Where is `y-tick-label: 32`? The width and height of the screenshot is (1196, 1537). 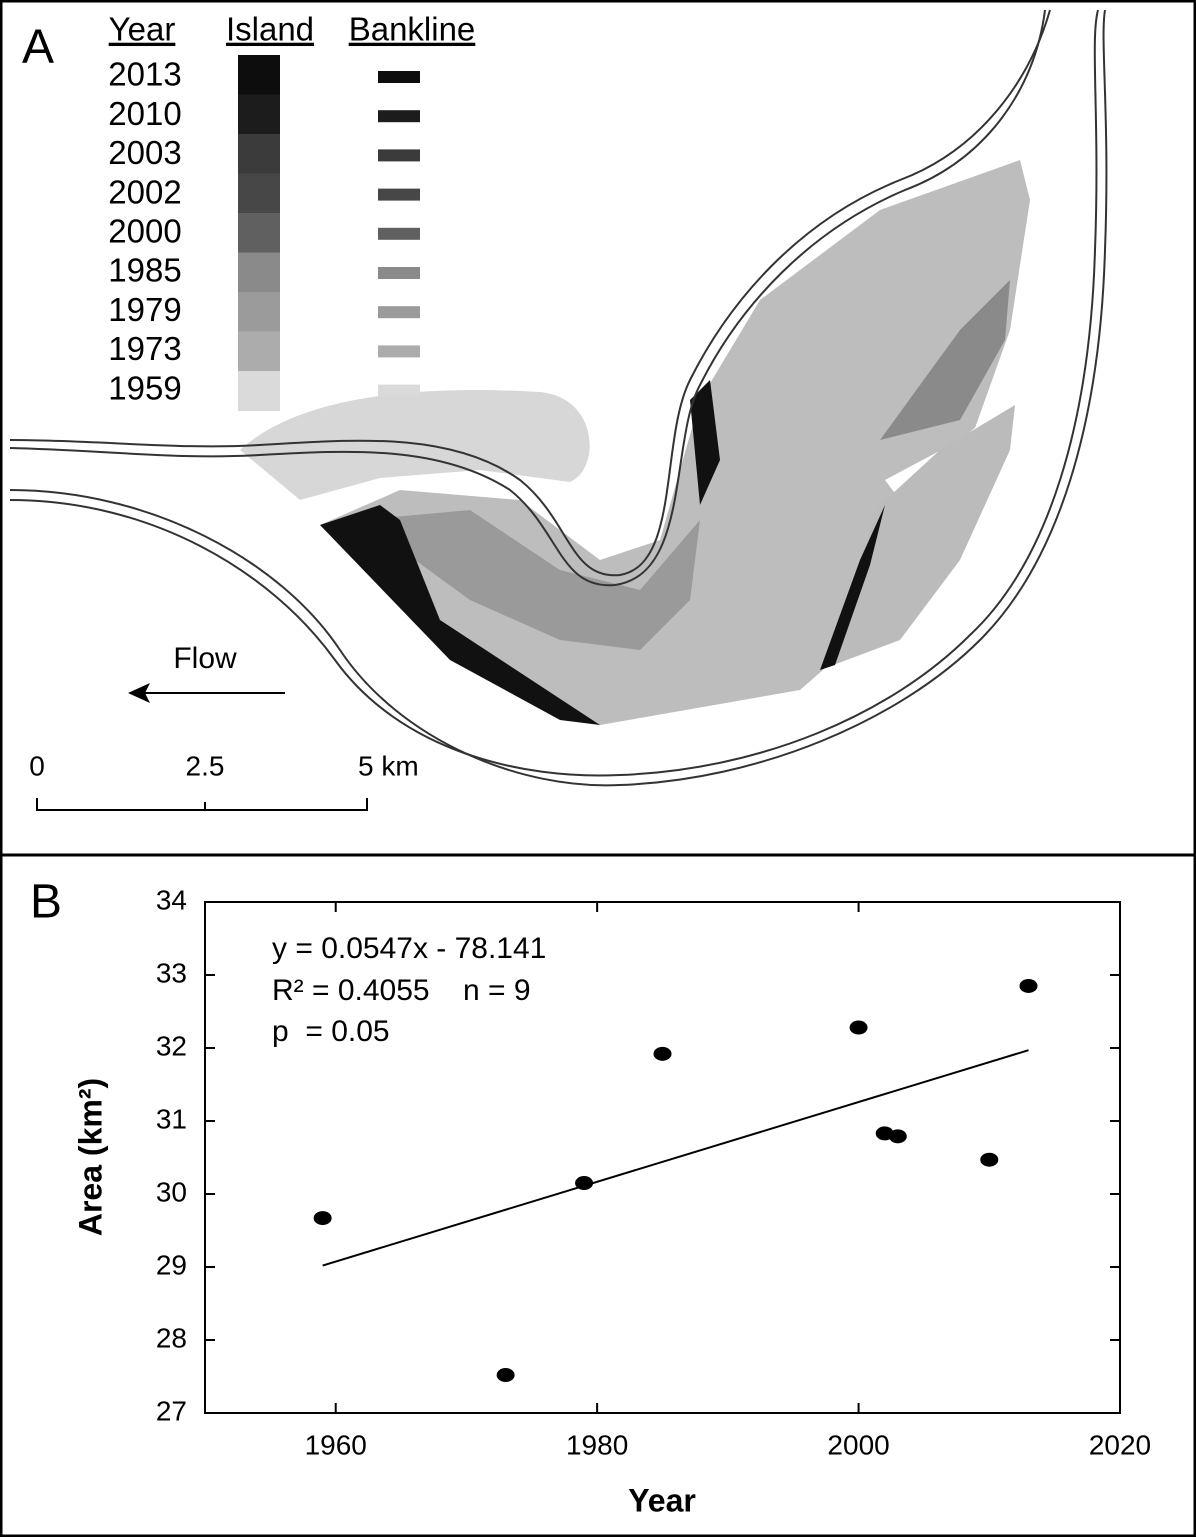 y-tick-label: 32 is located at coordinates (171, 1045).